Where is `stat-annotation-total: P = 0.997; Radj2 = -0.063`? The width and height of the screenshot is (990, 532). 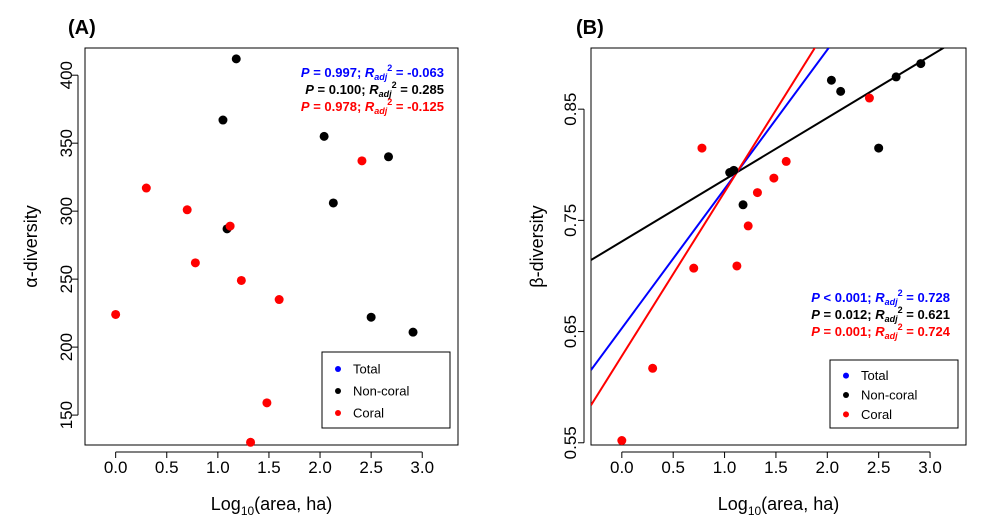
stat-annotation-total: P = 0.997; Radj2 = -0.063 is located at coordinates (372, 72).